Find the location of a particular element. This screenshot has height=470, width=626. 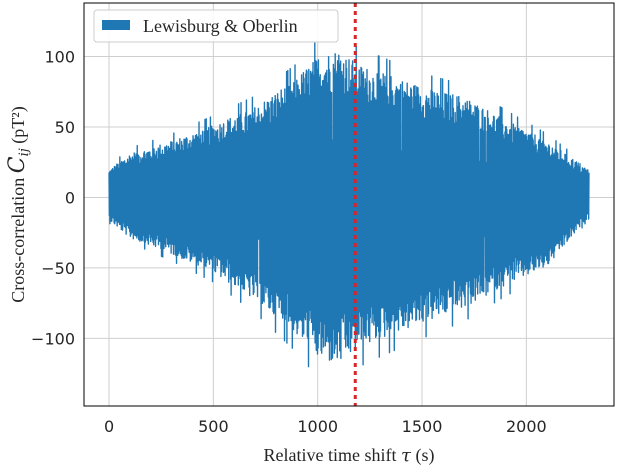

y-tick-label: 0 is located at coordinates (70, 197).